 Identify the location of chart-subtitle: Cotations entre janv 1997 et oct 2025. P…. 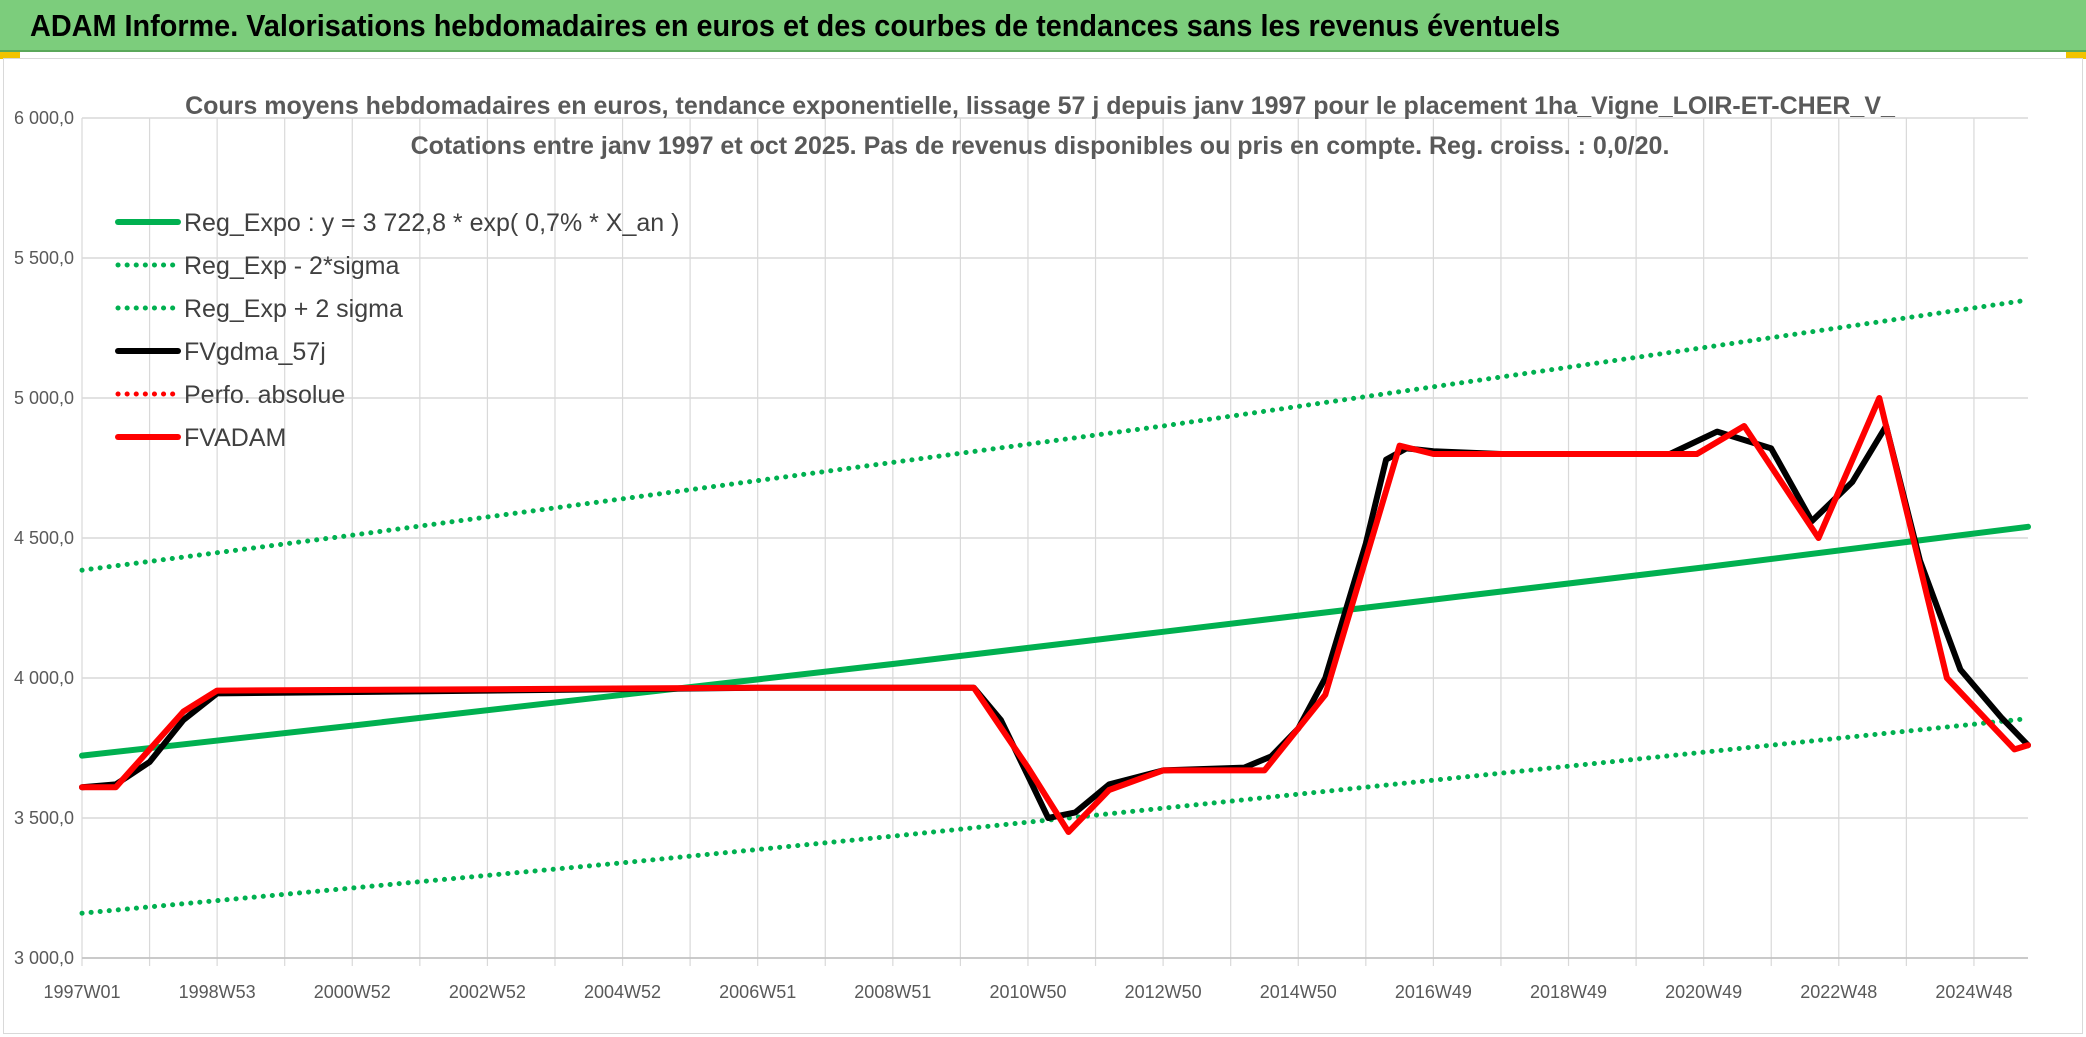
(1040, 146).